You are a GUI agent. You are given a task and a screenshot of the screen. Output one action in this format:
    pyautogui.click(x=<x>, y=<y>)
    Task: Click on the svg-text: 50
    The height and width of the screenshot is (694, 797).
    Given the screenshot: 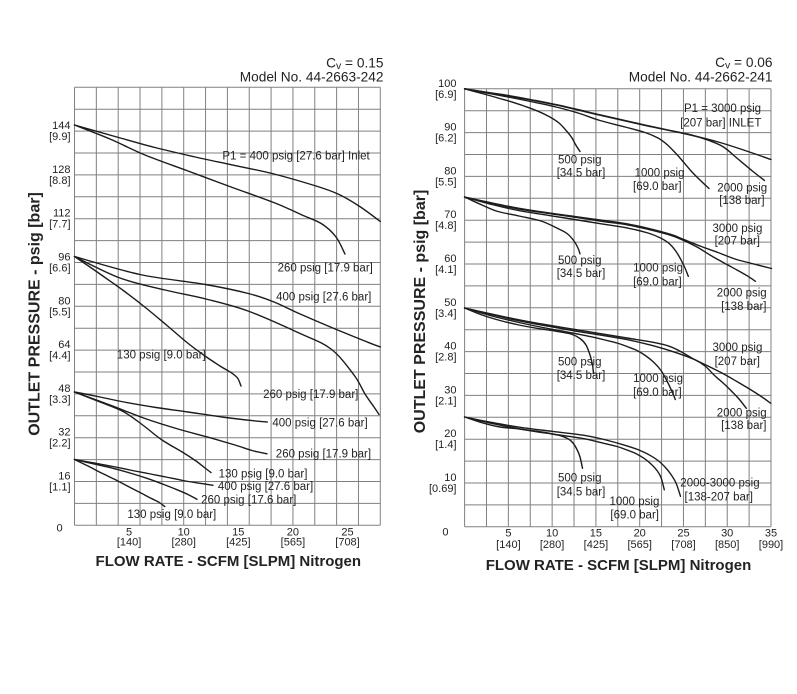 What is the action you would take?
    pyautogui.click(x=450, y=303)
    